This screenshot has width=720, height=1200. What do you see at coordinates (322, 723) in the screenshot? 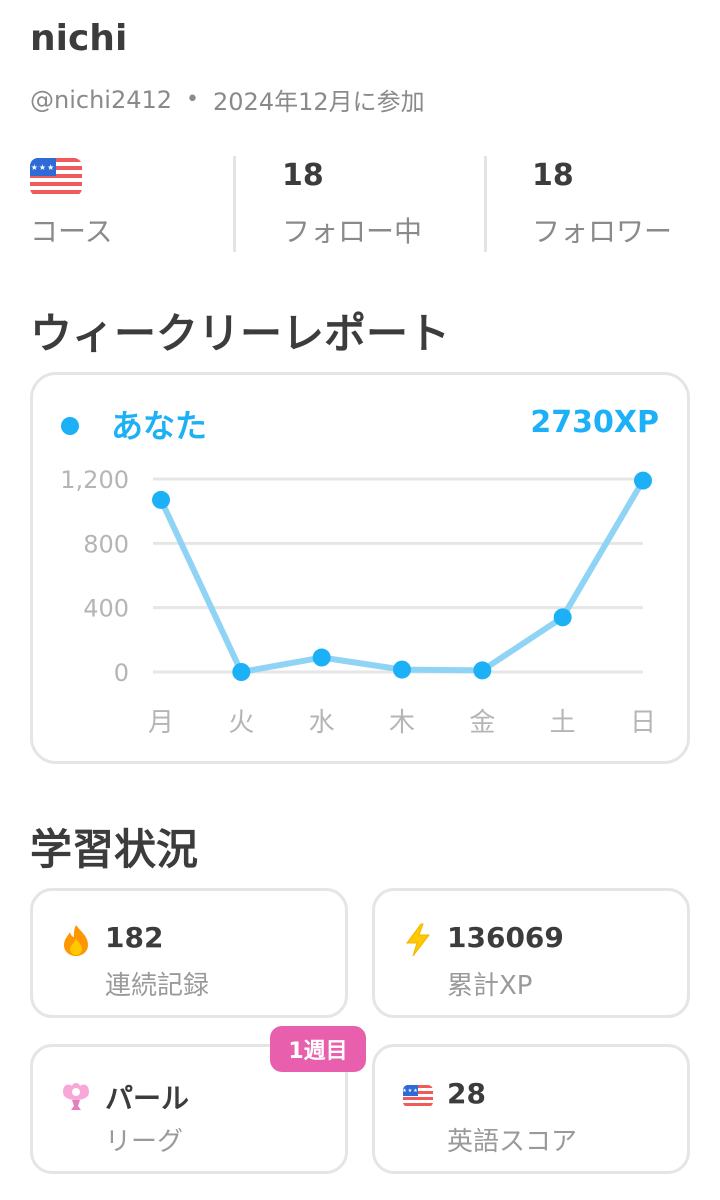
I see `x-tick-label: 水` at bounding box center [322, 723].